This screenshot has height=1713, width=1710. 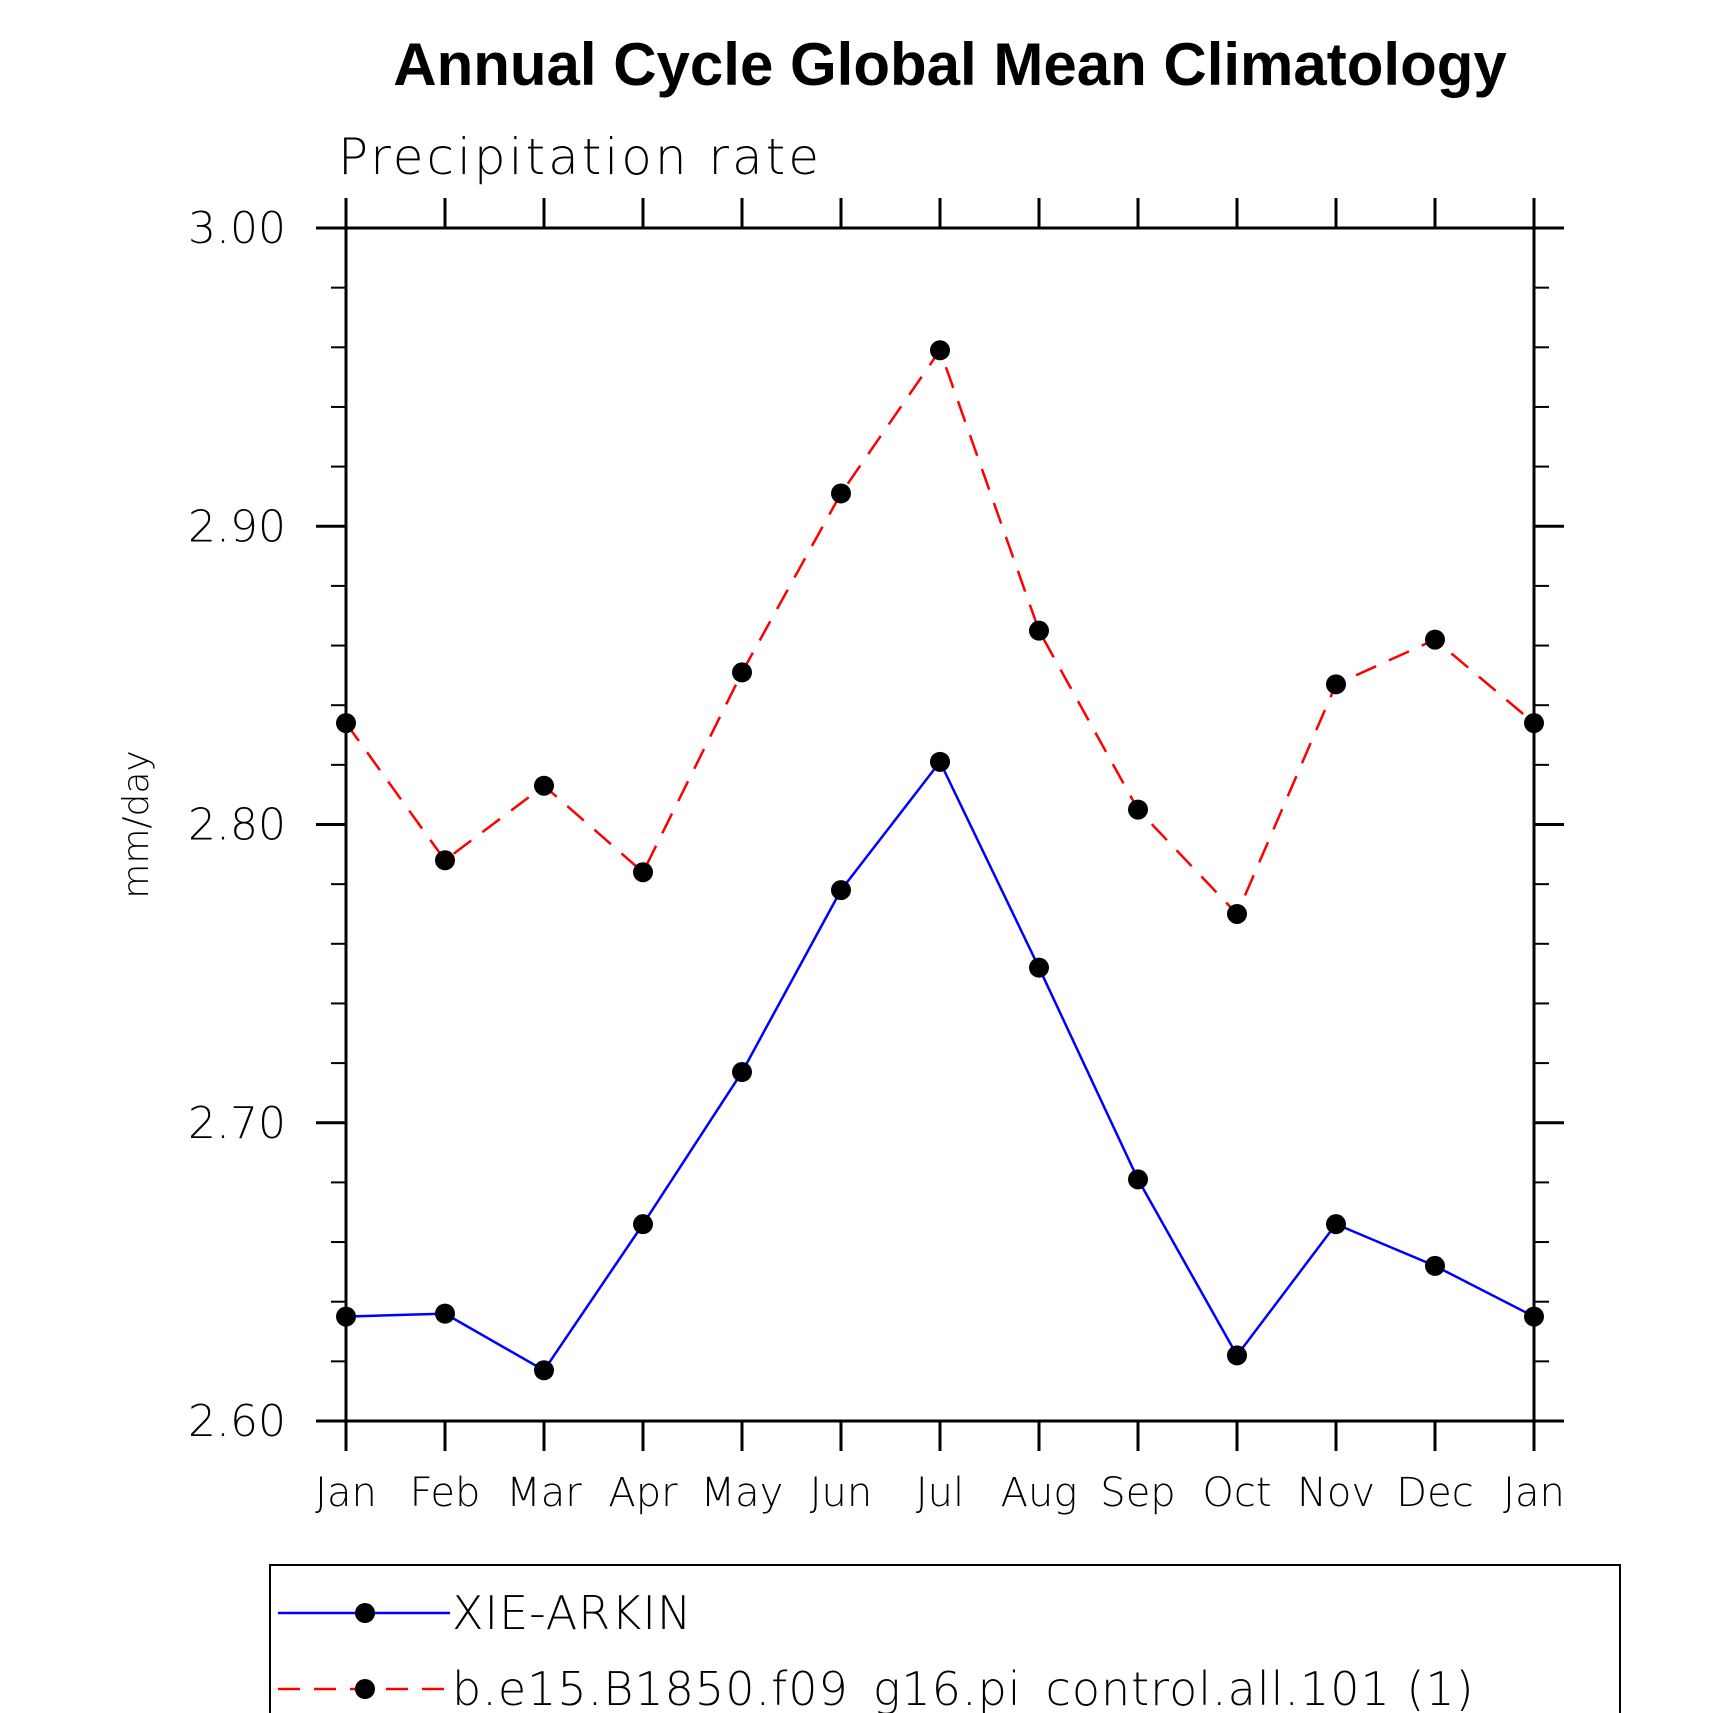 What do you see at coordinates (237, 526) in the screenshot?
I see `y-tick-label: 2.90` at bounding box center [237, 526].